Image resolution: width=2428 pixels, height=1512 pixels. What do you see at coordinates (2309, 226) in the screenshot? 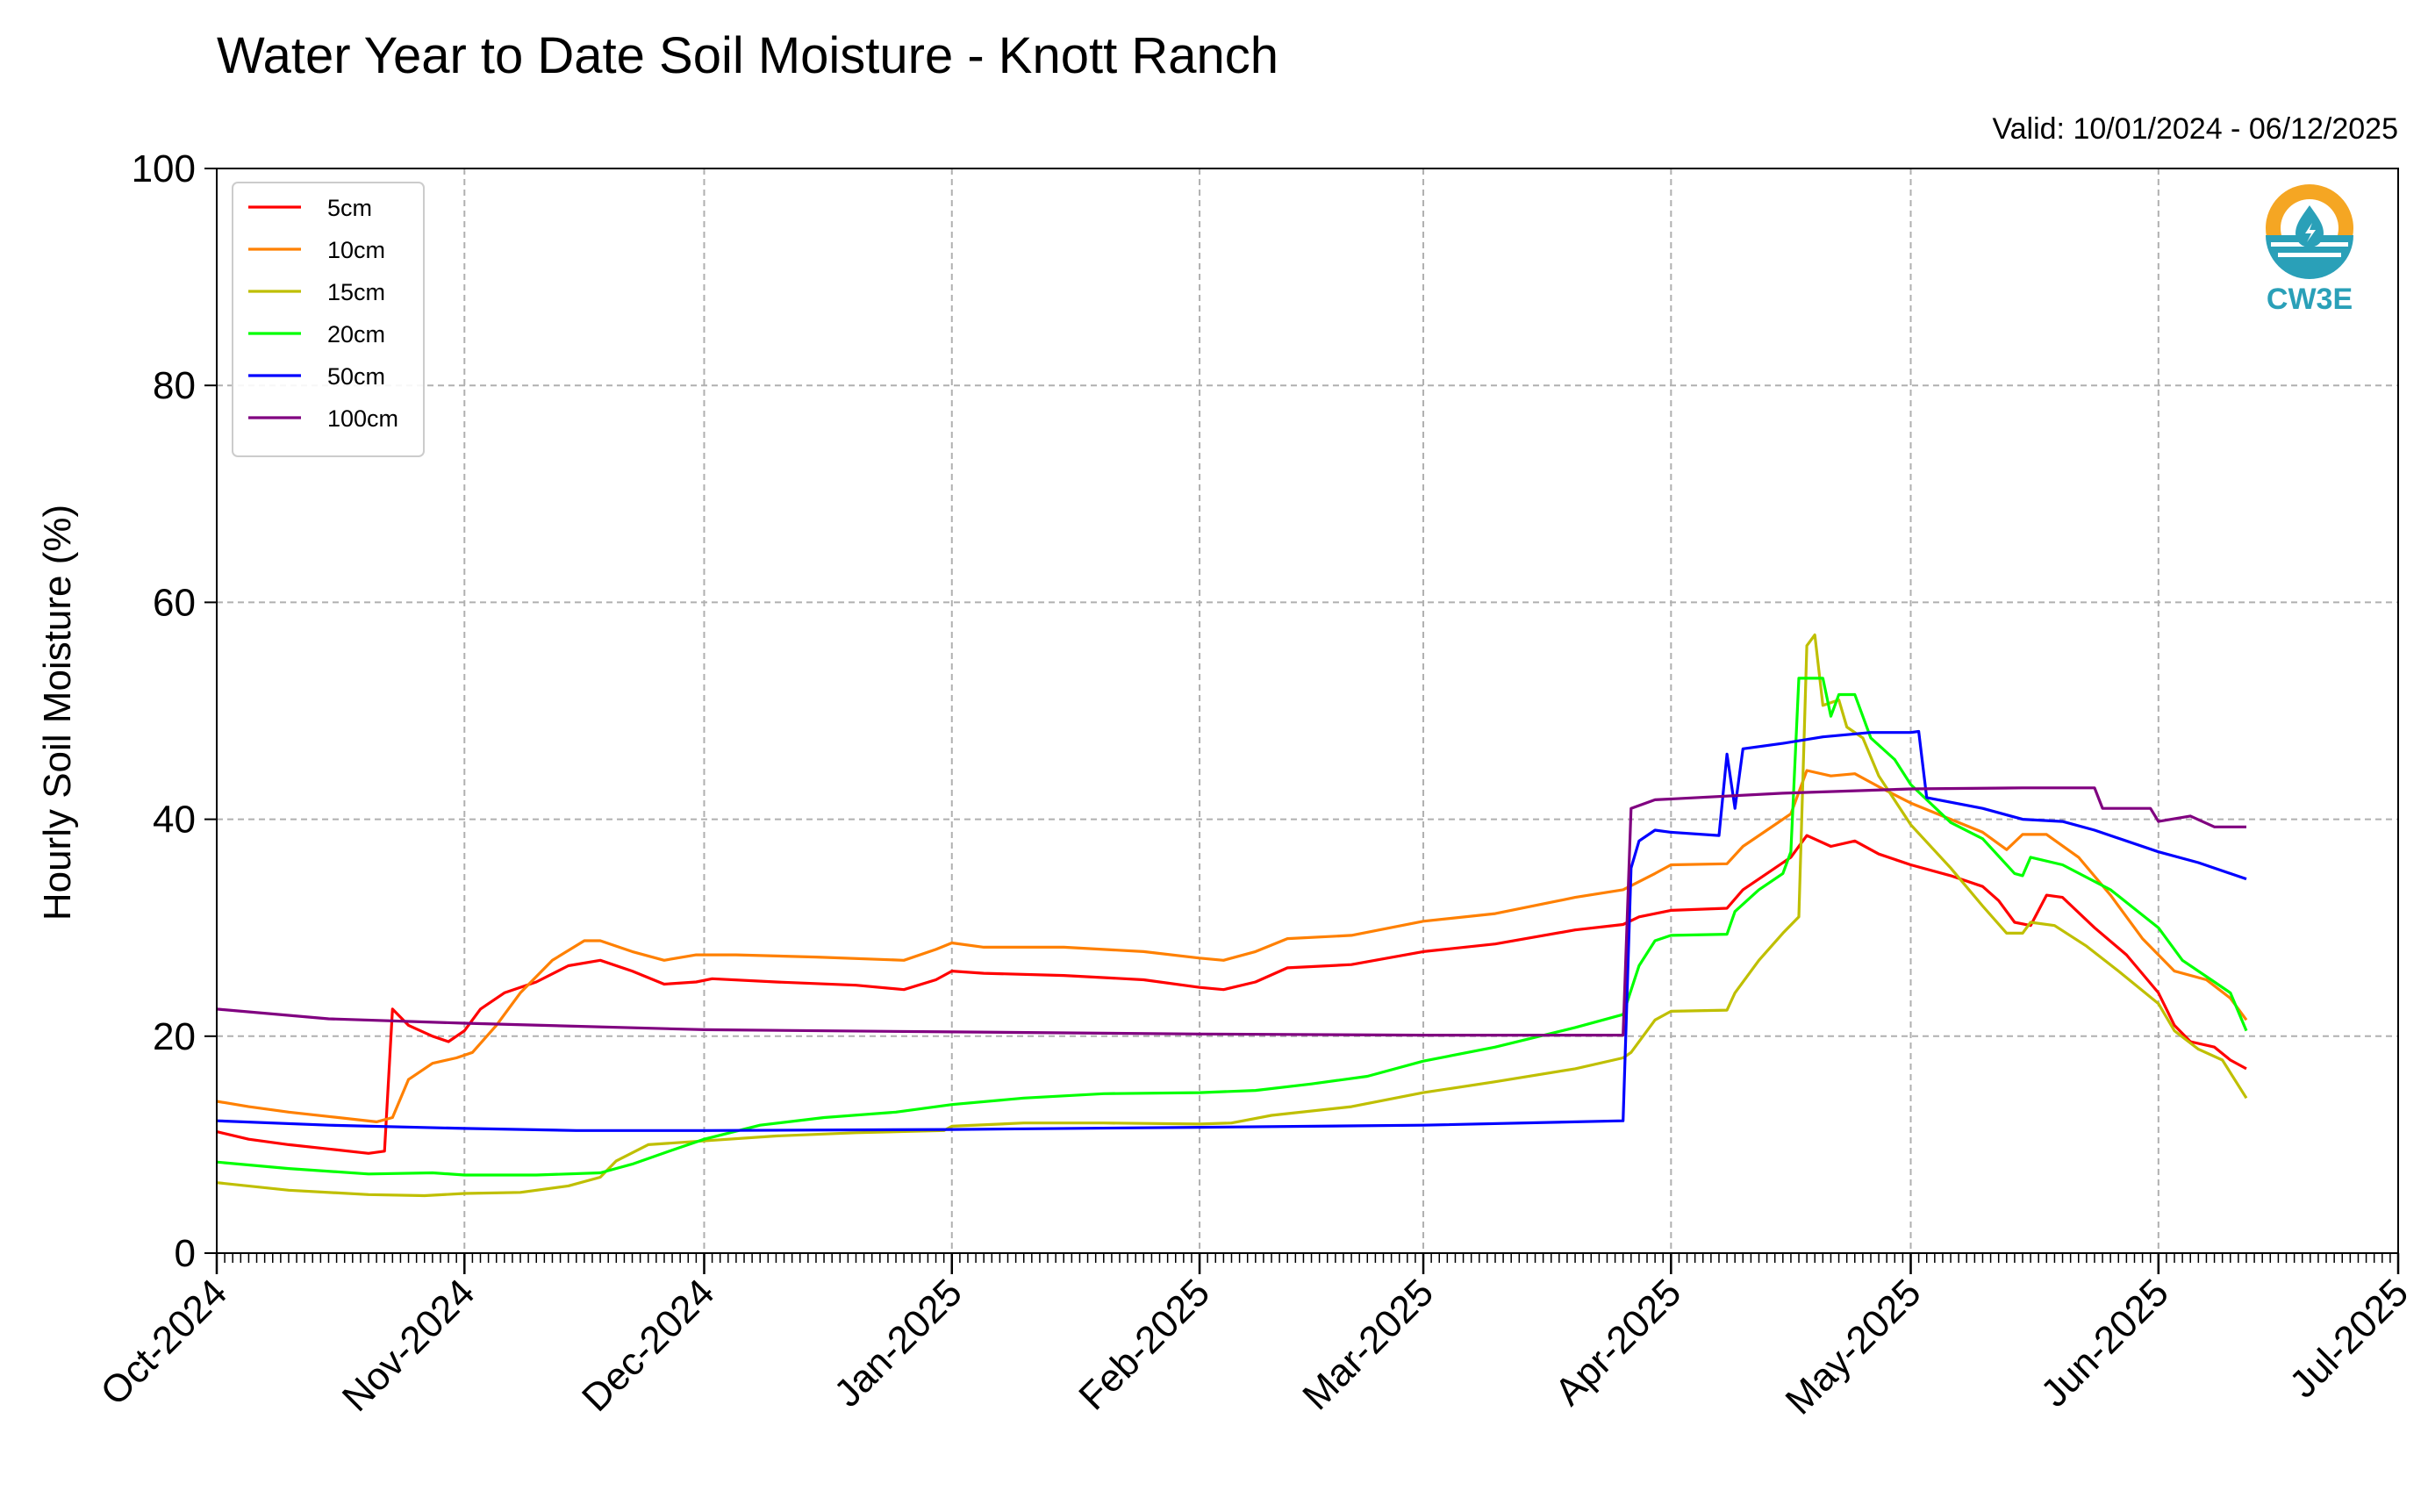
I see `logo-drop-icon` at bounding box center [2309, 226].